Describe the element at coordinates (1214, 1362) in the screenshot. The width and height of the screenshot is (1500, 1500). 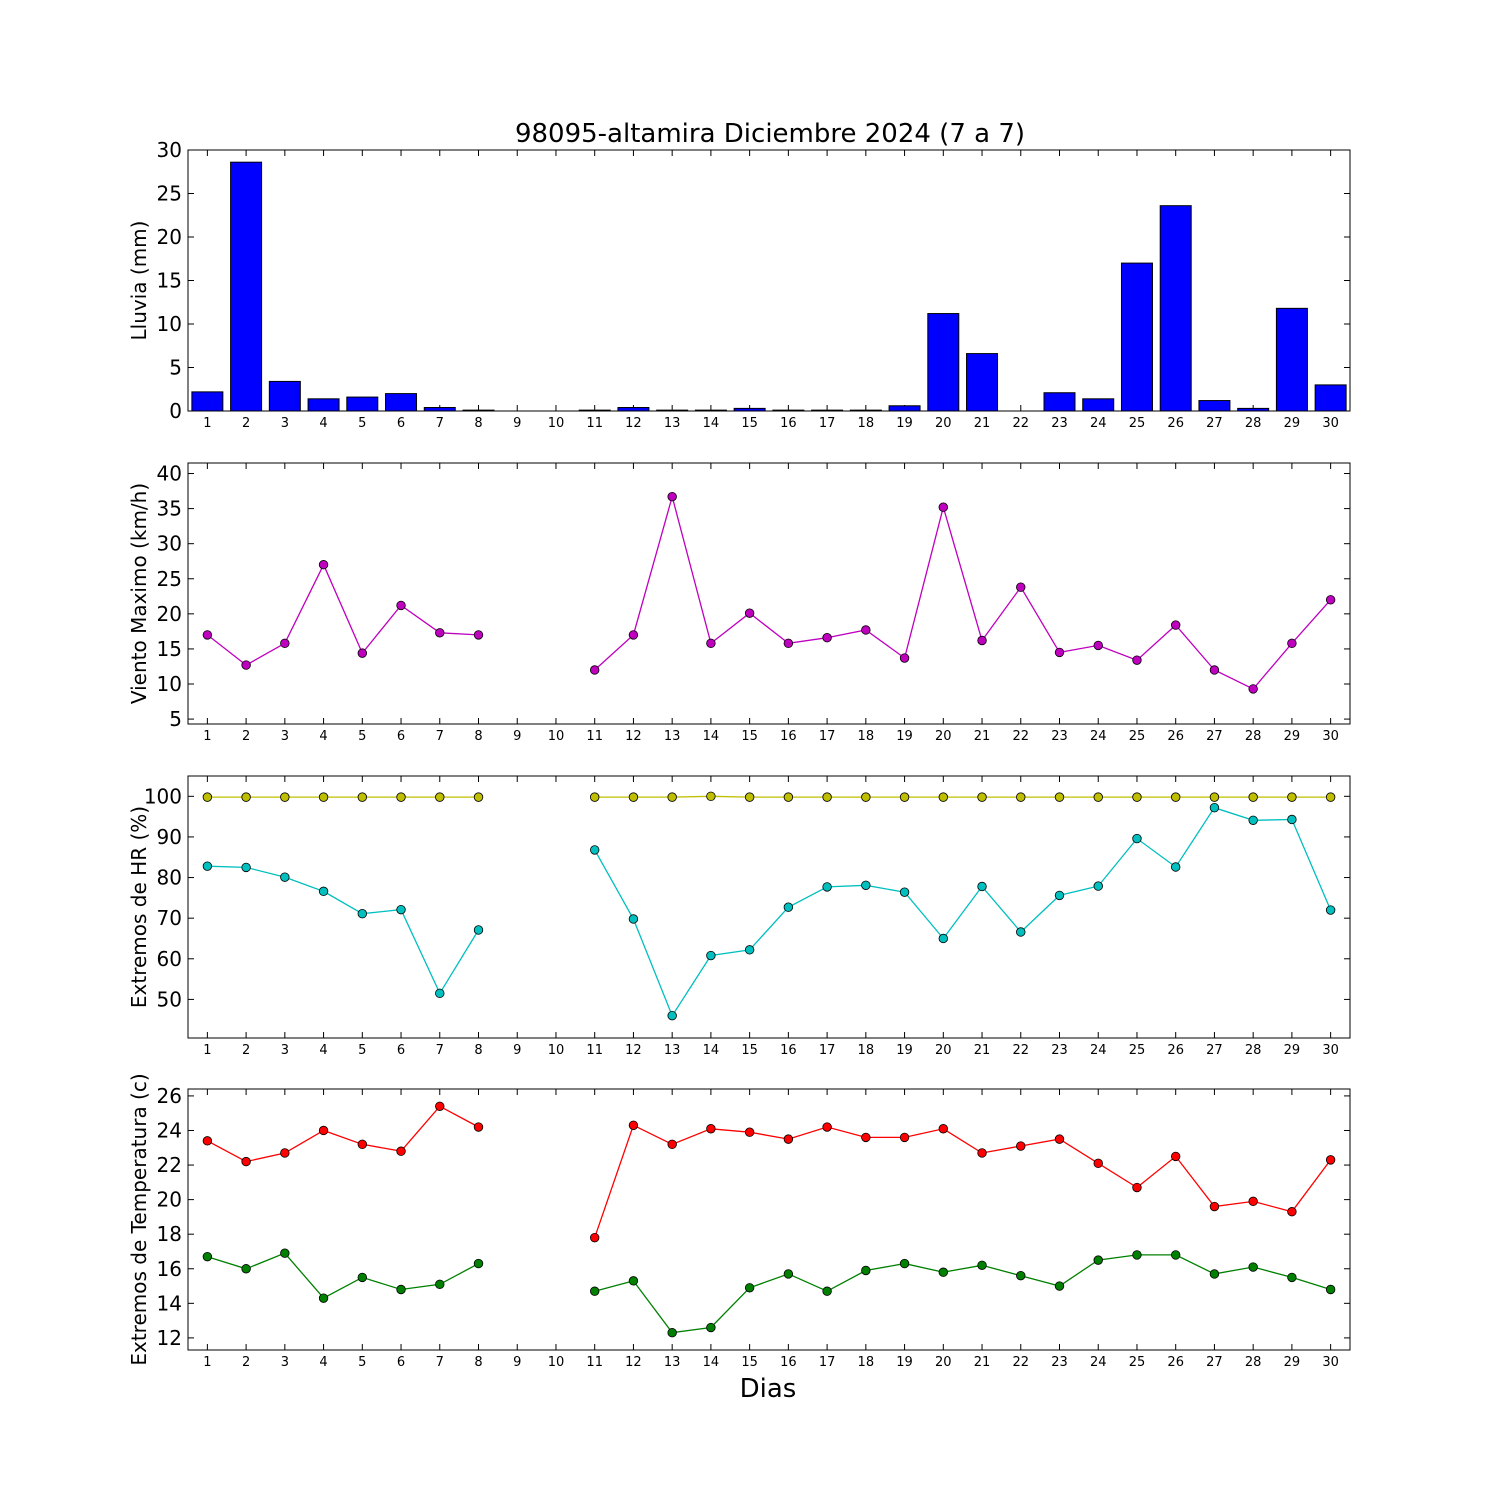
I see `temperature-x-tick-label: 27` at that location.